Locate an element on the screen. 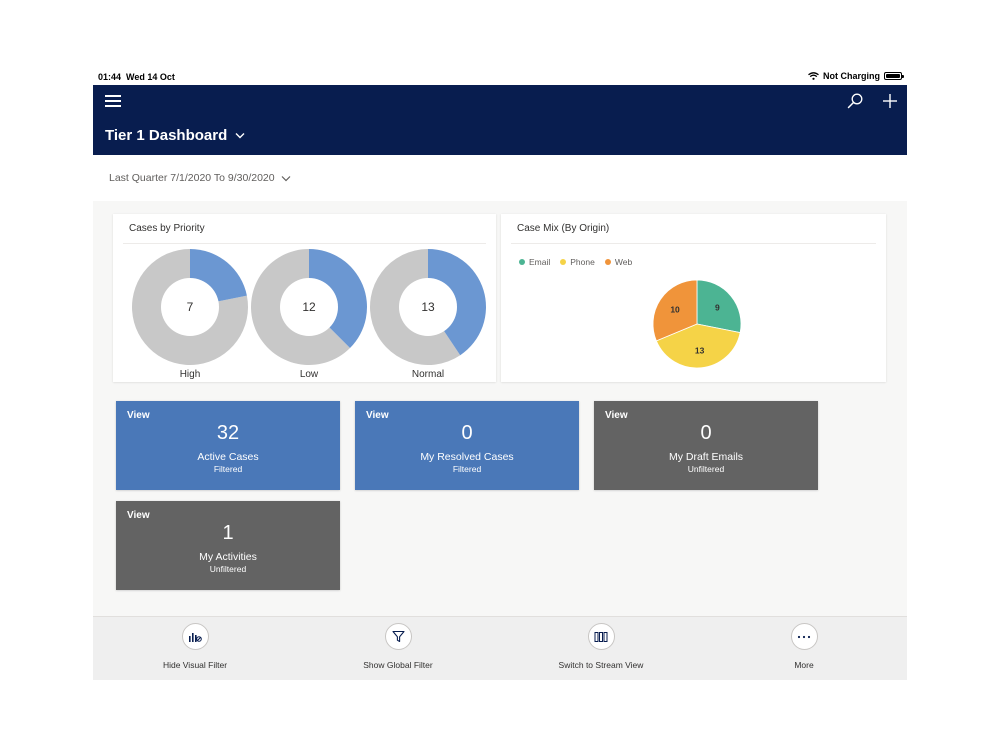 The width and height of the screenshot is (1000, 750). page-title: Tier 1 Dashboard is located at coordinates (166, 135).